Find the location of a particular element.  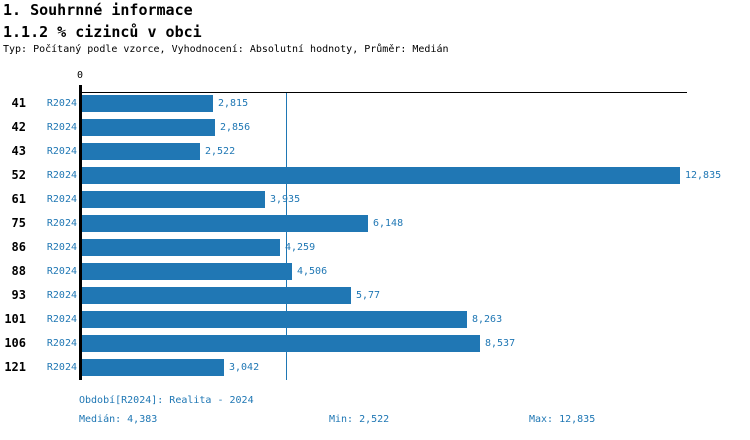

bar-value-label: 3,042 is located at coordinates (244, 367).